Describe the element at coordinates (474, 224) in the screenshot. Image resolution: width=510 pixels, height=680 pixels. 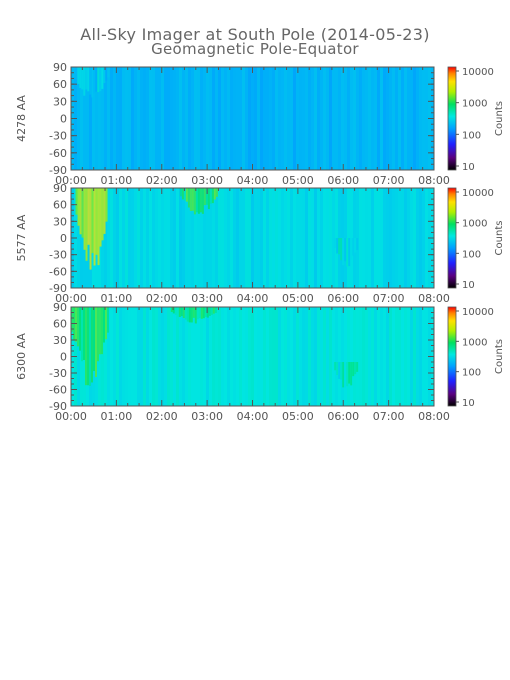
I see `colorbar-tick-label: 1000` at that location.